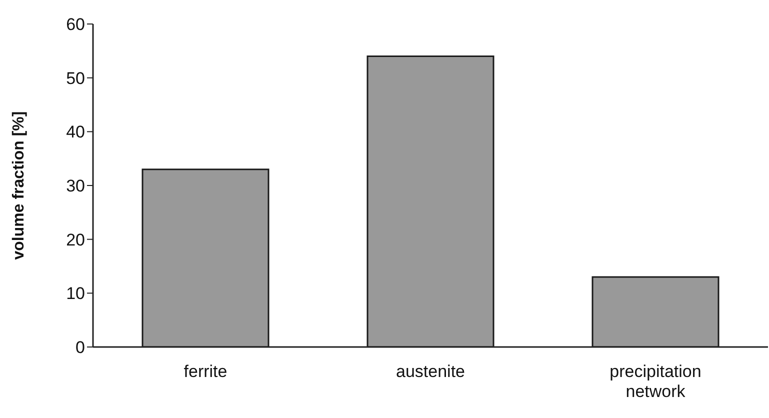  Describe the element at coordinates (430, 371) in the screenshot. I see `x-tick-label: austenite` at that location.